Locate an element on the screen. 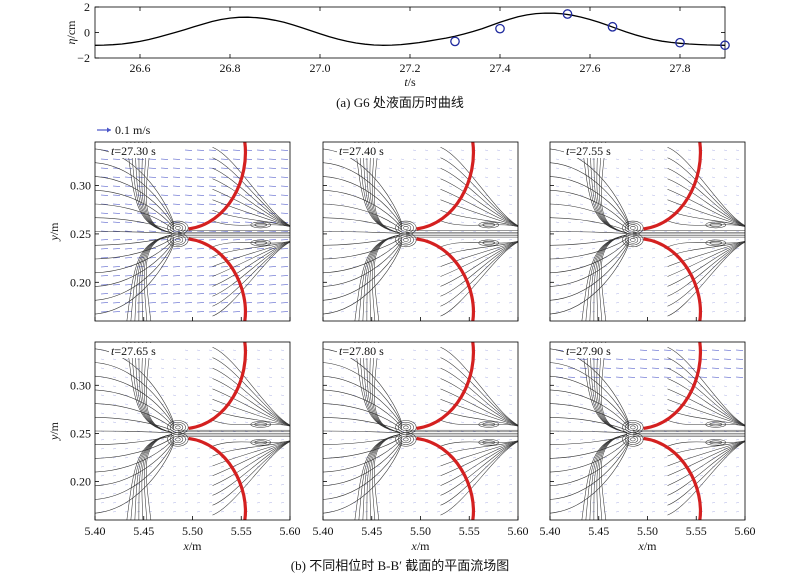 The height and width of the screenshot is (576, 800). eddy-streamline is located at coordinates (261, 225).